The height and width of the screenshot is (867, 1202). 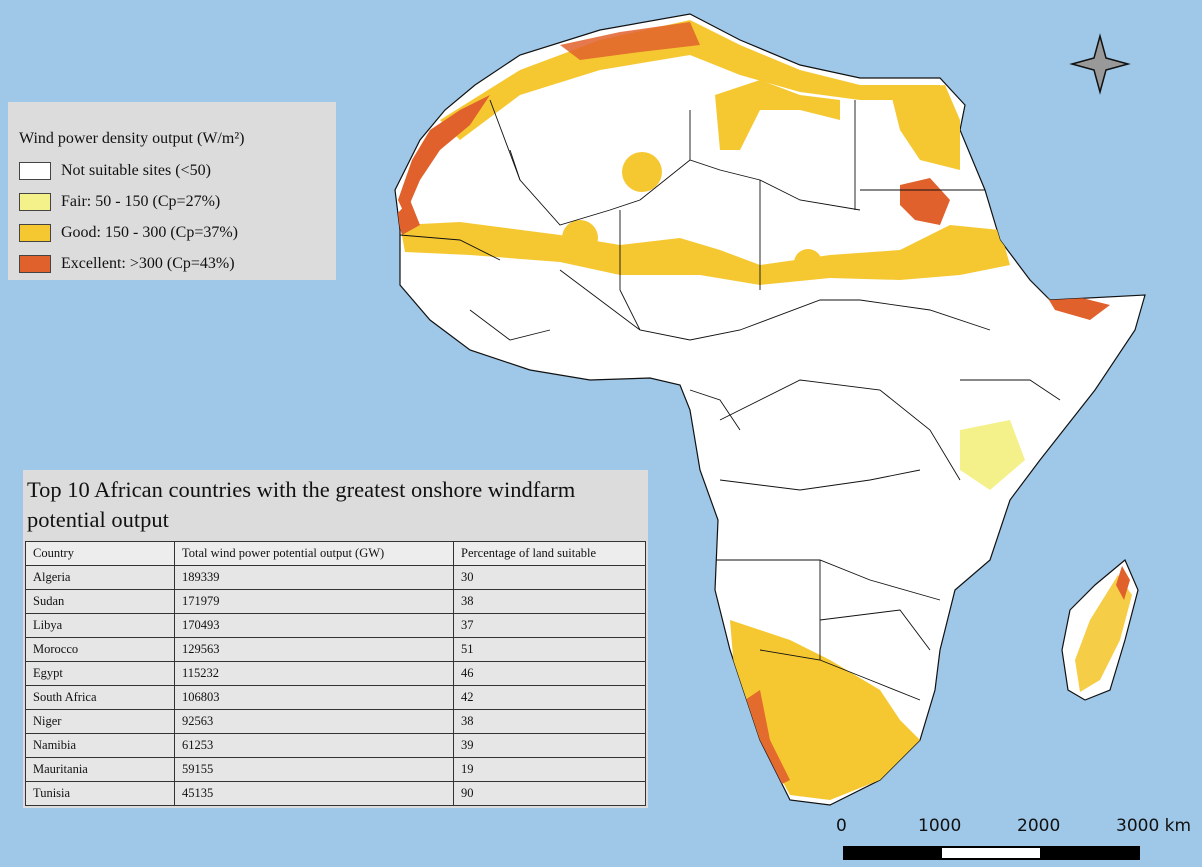 I want to click on legend-label: Good: 150 - 300 (Cp=37%), so click(x=150, y=232).